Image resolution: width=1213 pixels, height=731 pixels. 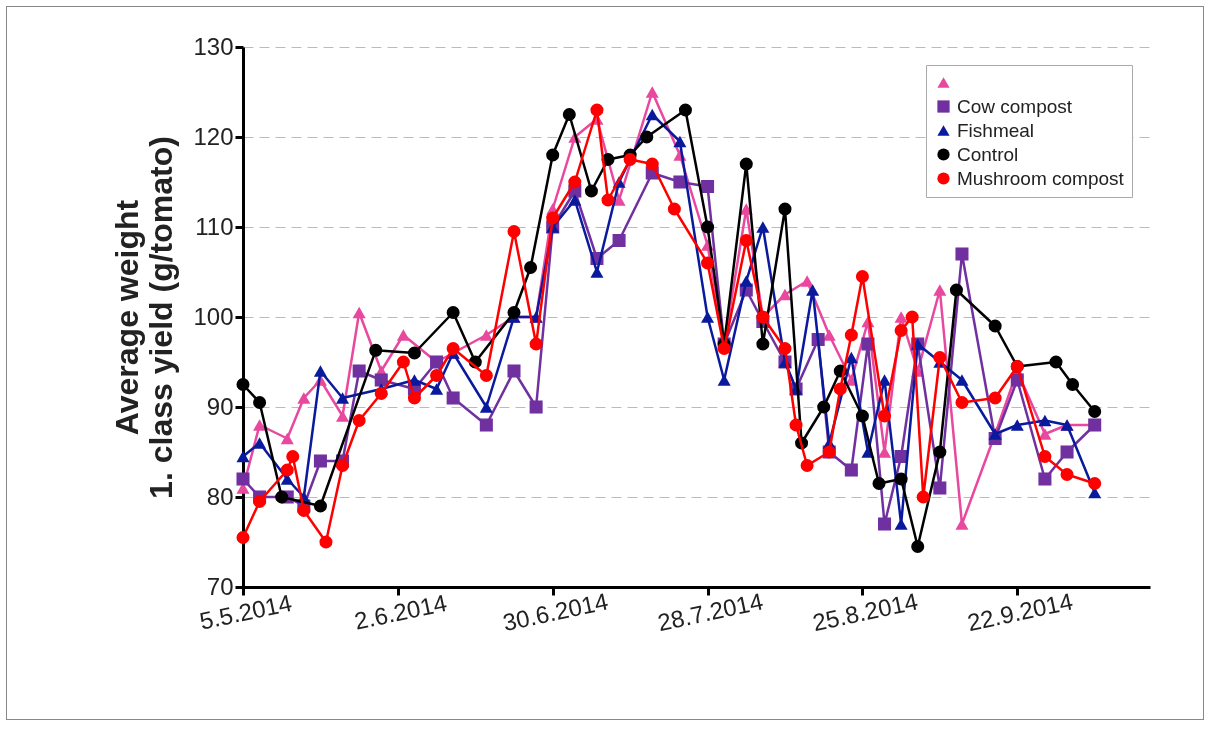 What do you see at coordinates (1019, 612) in the screenshot?
I see `x-tick-label: 22.9.2014` at bounding box center [1019, 612].